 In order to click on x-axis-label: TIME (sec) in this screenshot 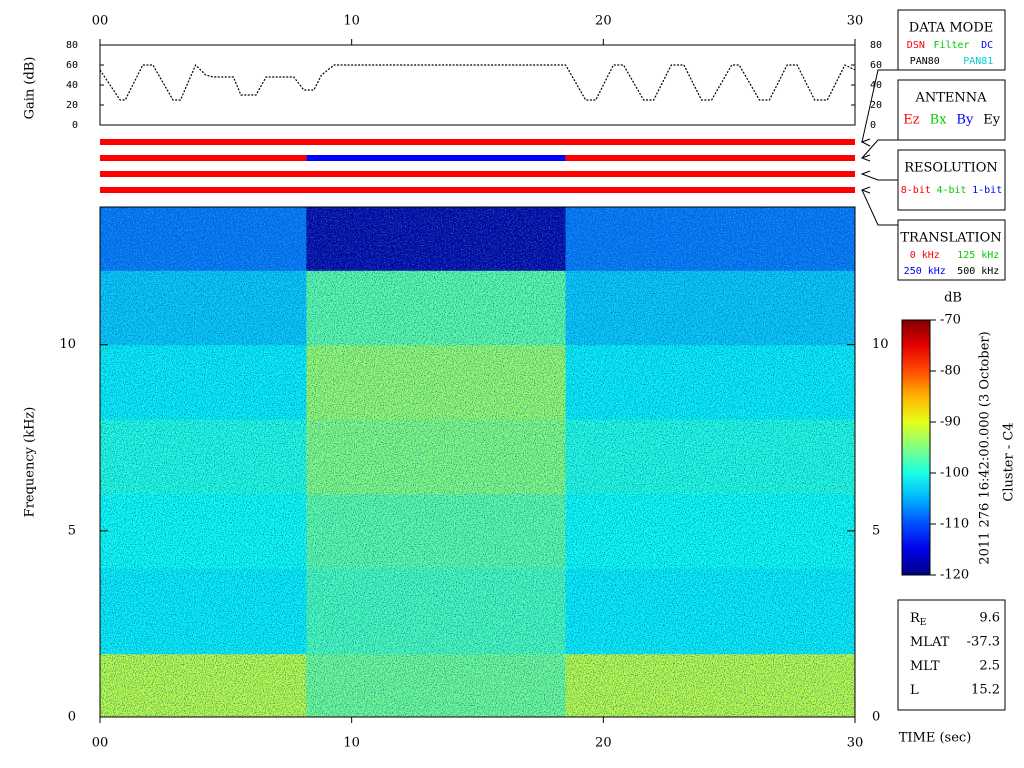, I will do `click(935, 738)`.